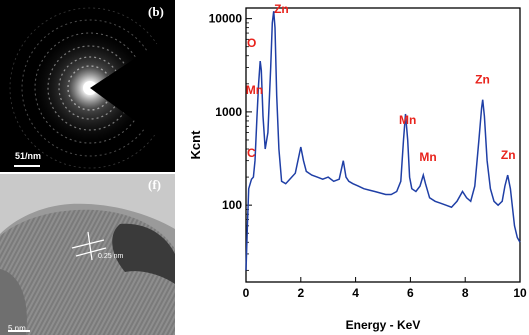 The width and height of the screenshot is (529, 335). Describe the element at coordinates (156, 11) in the screenshot. I see `panel-label-b: (b)` at that location.